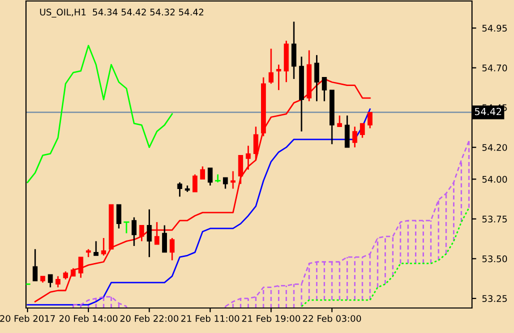 Image resolution: width=514 pixels, height=333 pixels. Describe the element at coordinates (149, 318) in the screenshot. I see `x-tick-label: 20 Feb 22:00` at that location.